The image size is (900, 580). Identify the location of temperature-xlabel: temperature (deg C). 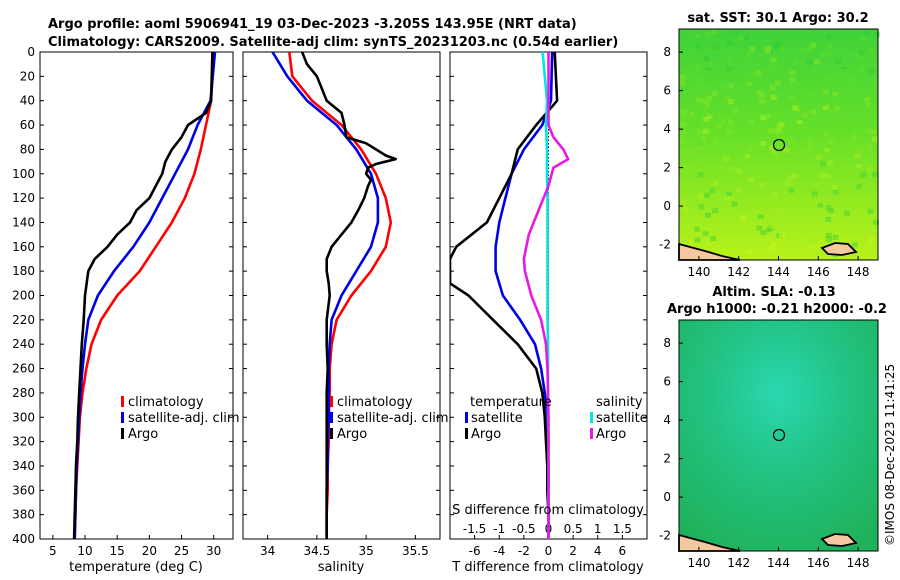
(136, 567).